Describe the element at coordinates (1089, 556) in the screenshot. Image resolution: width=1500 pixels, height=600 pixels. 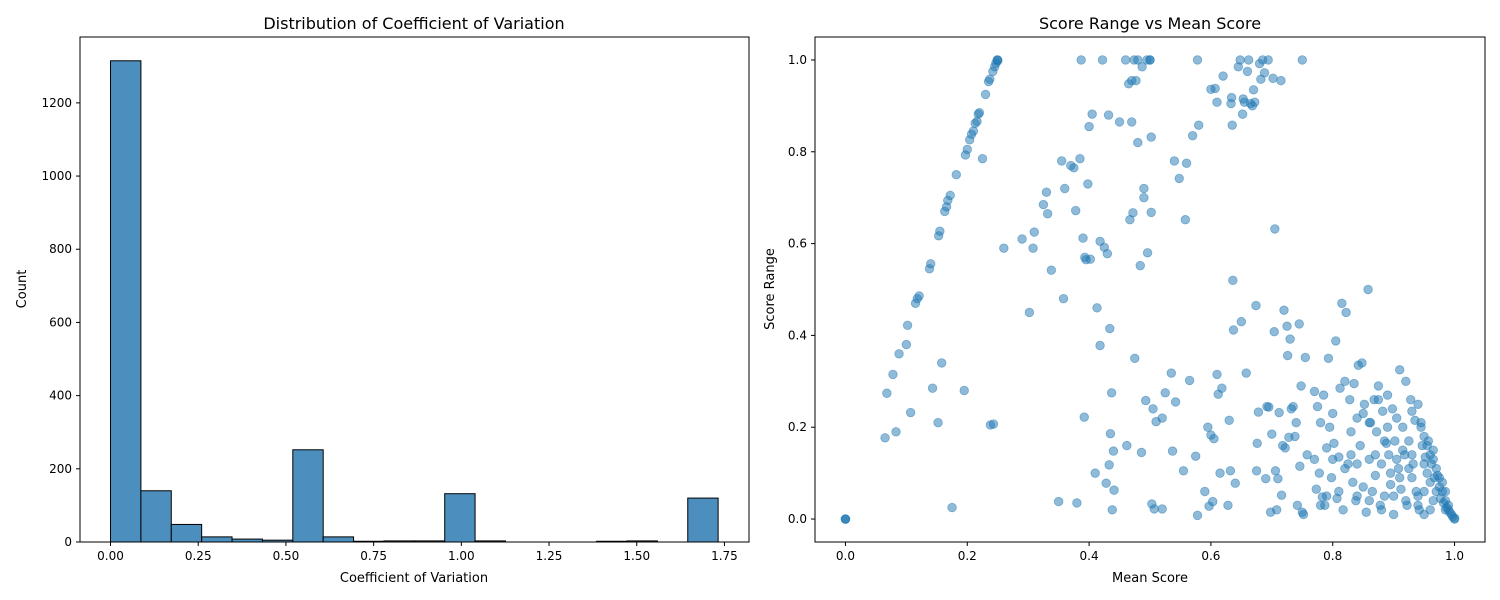
I see `x-tick-label: 0.4` at that location.